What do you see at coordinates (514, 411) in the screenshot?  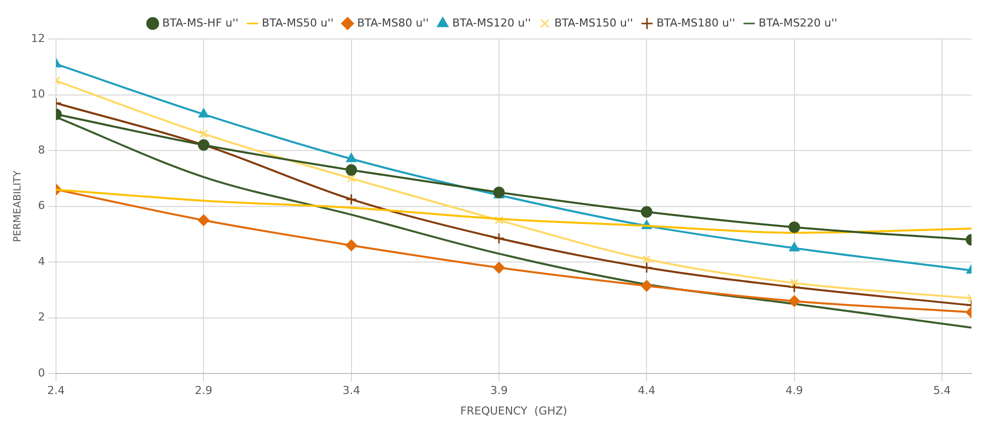 I see `x-axis-title: FREQUENCY (GHZ)` at bounding box center [514, 411].